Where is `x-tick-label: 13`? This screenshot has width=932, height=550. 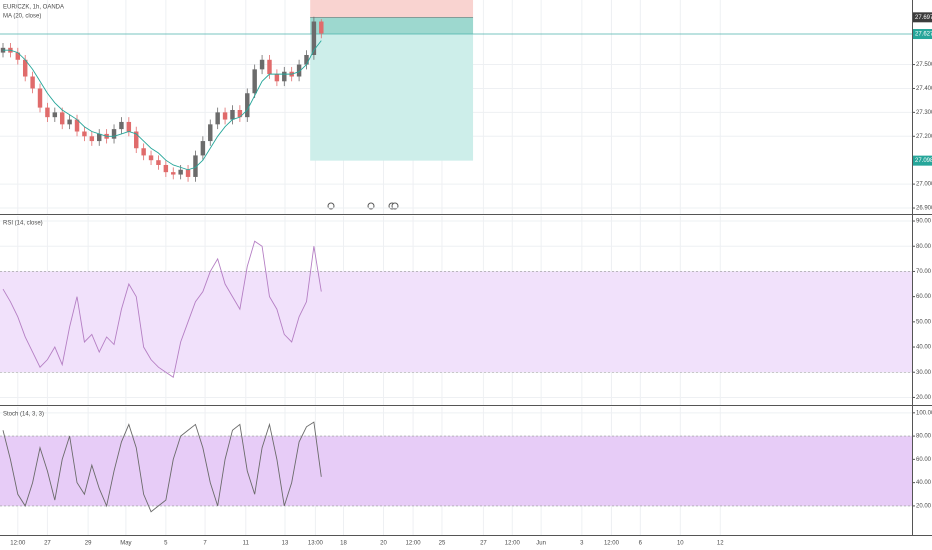
x-tick-label: 13 is located at coordinates (285, 544).